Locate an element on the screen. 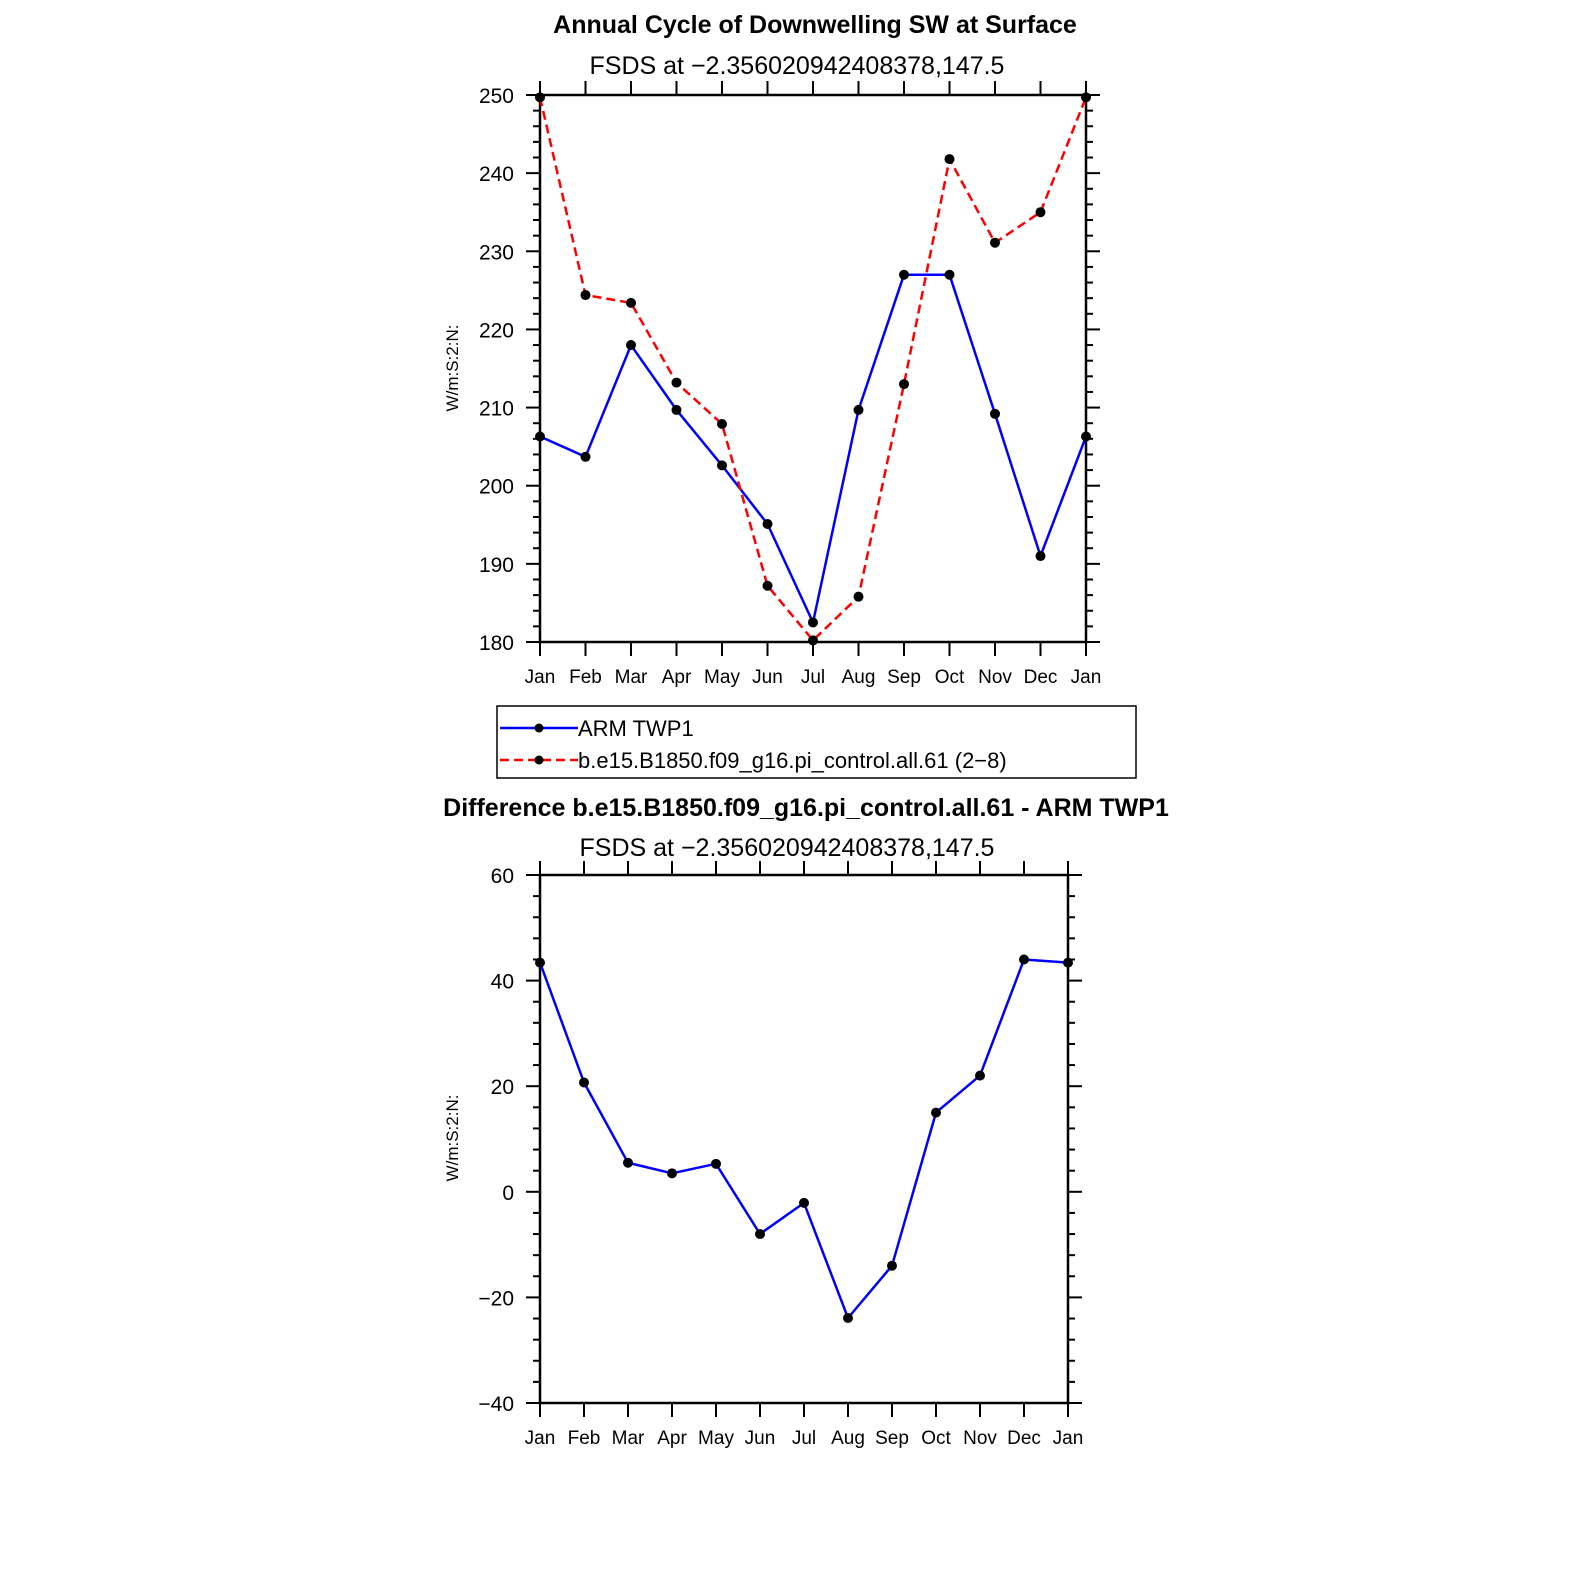  legend-marker-arm-twp1 is located at coordinates (539, 728).